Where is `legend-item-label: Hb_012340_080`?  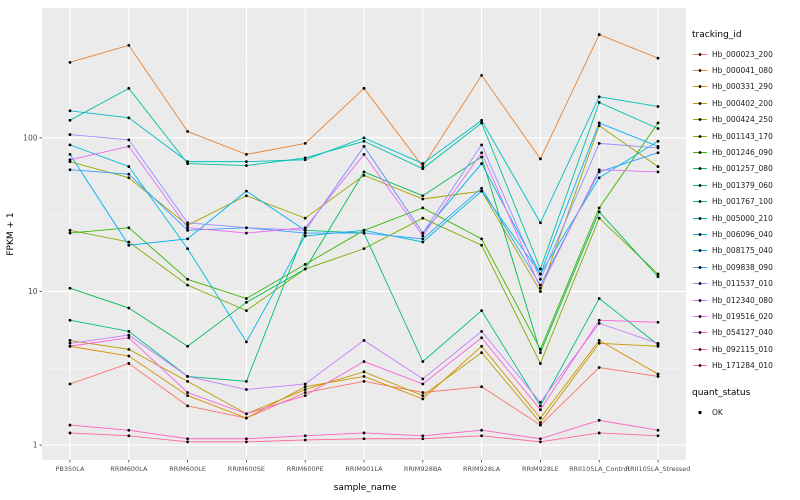
legend-item-label: Hb_012340_080 is located at coordinates (742, 300).